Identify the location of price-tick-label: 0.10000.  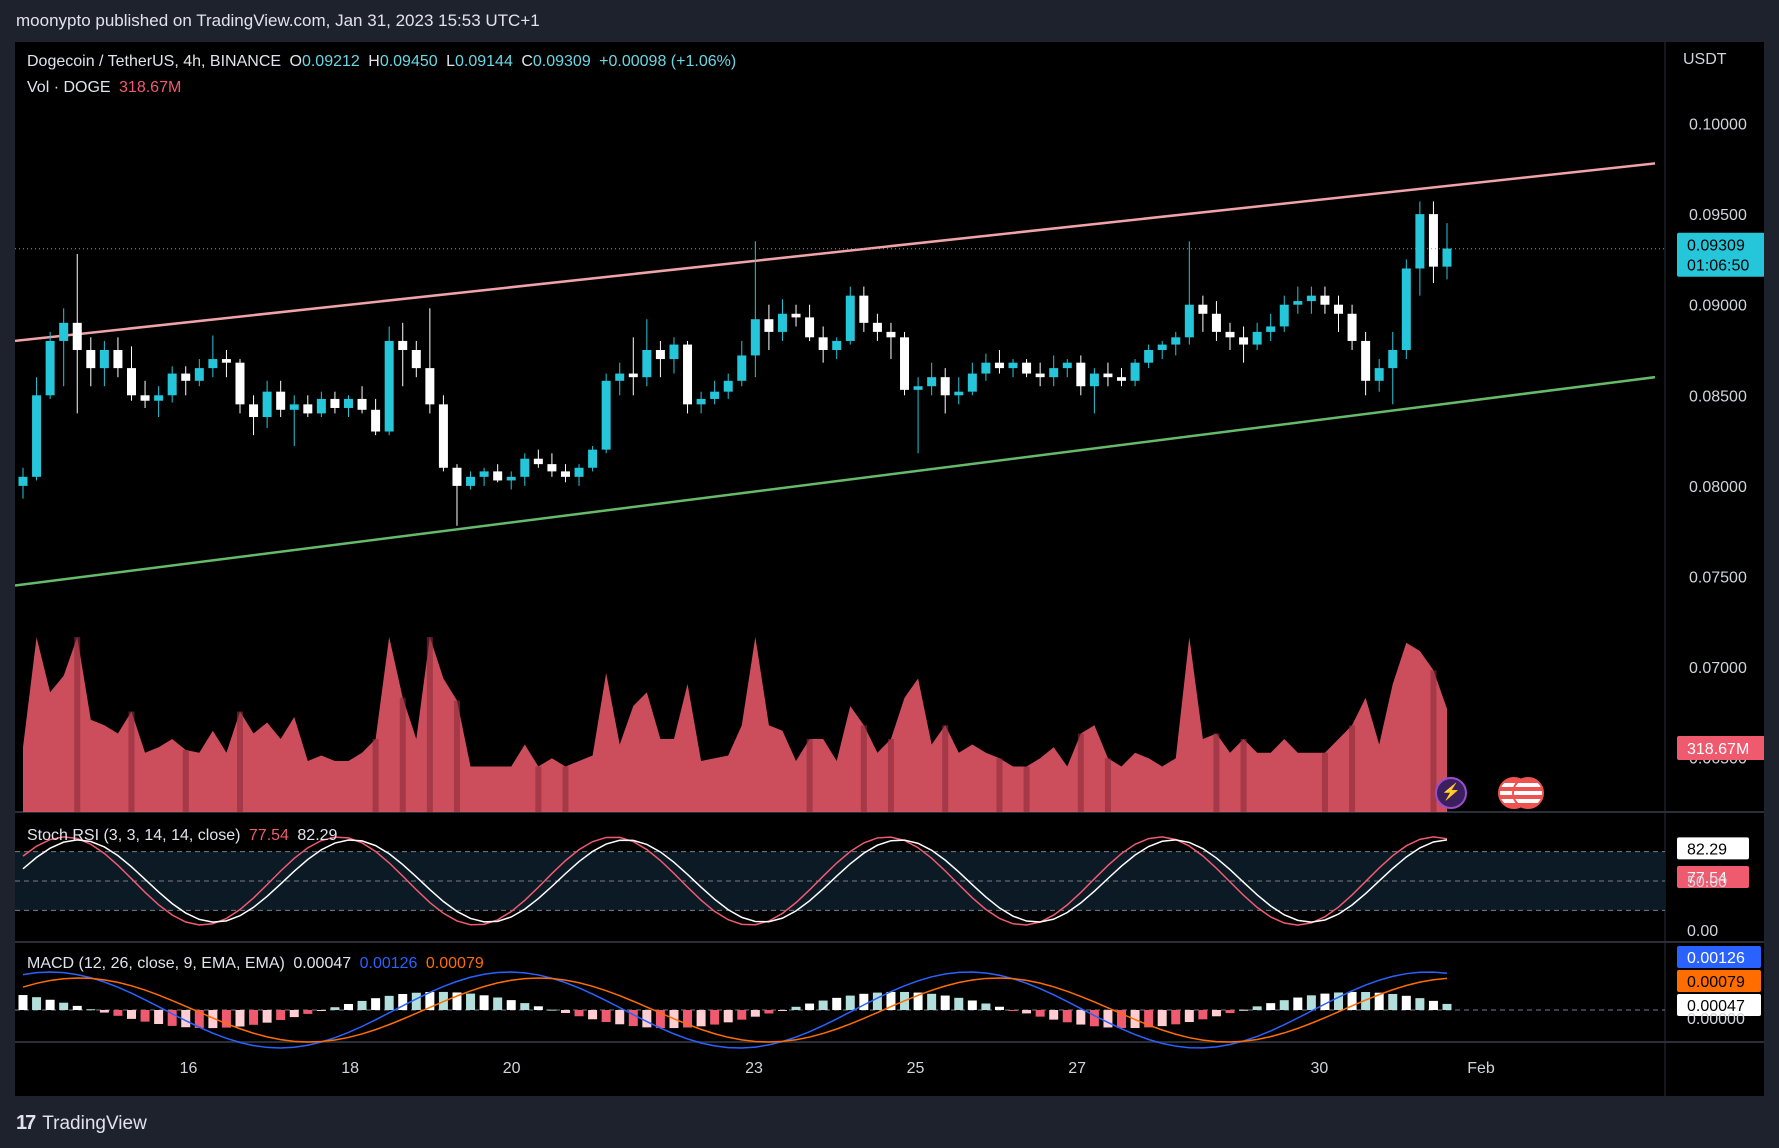
(1718, 125).